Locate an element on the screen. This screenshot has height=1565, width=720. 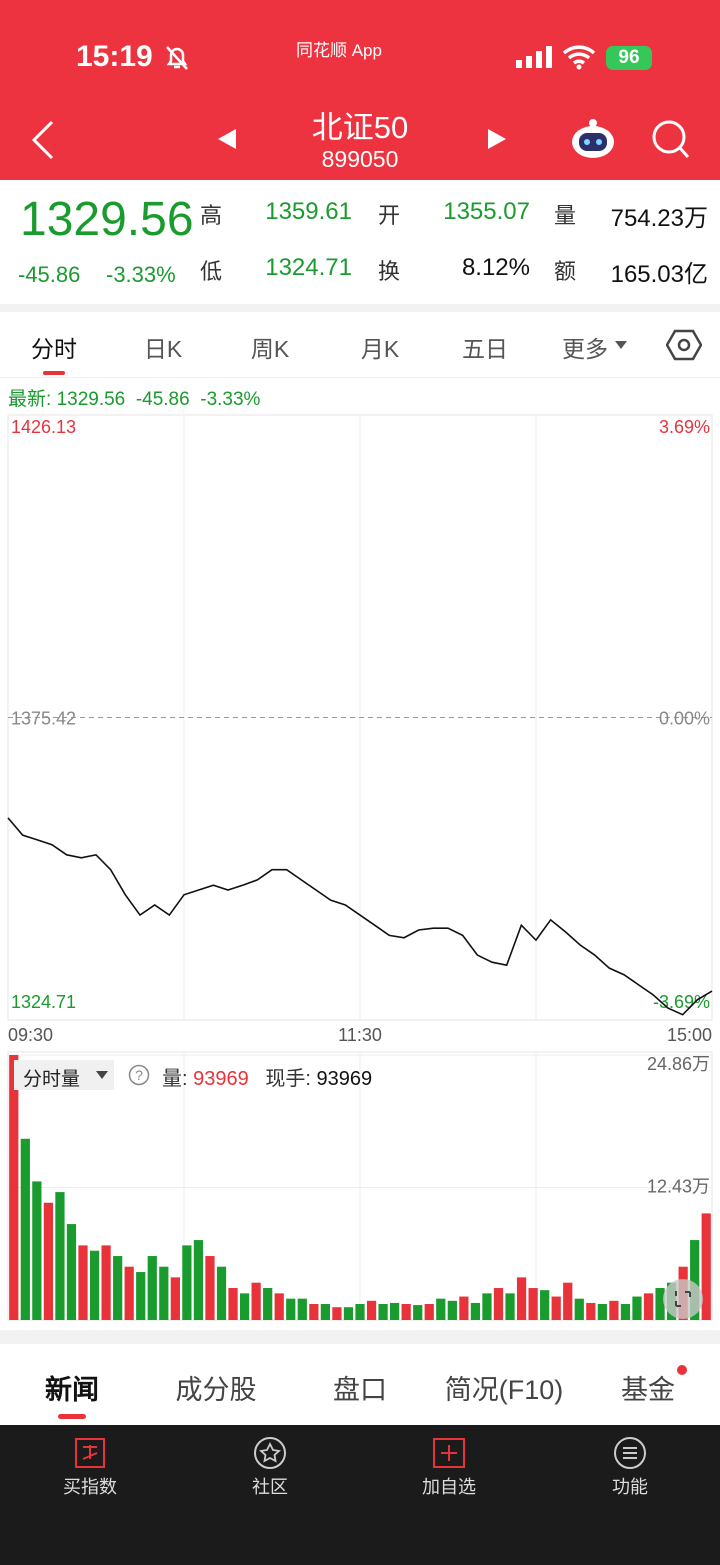
news-tab: 基金 is located at coordinates (648, 1390).